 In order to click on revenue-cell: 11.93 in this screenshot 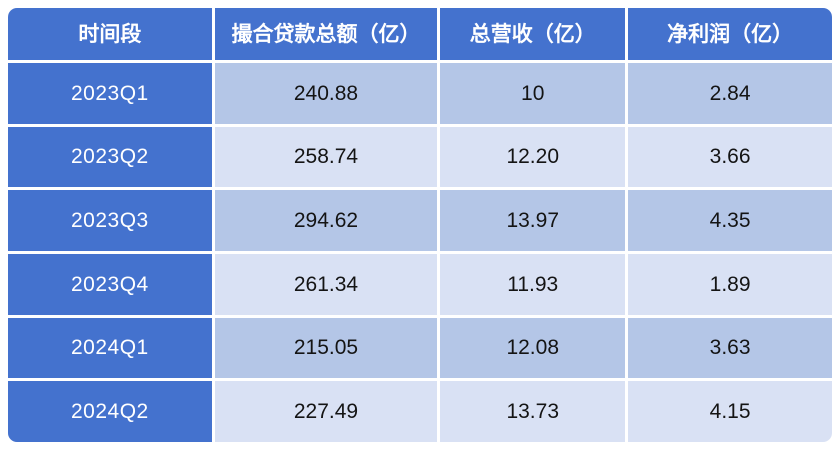, I will do `click(533, 284)`.